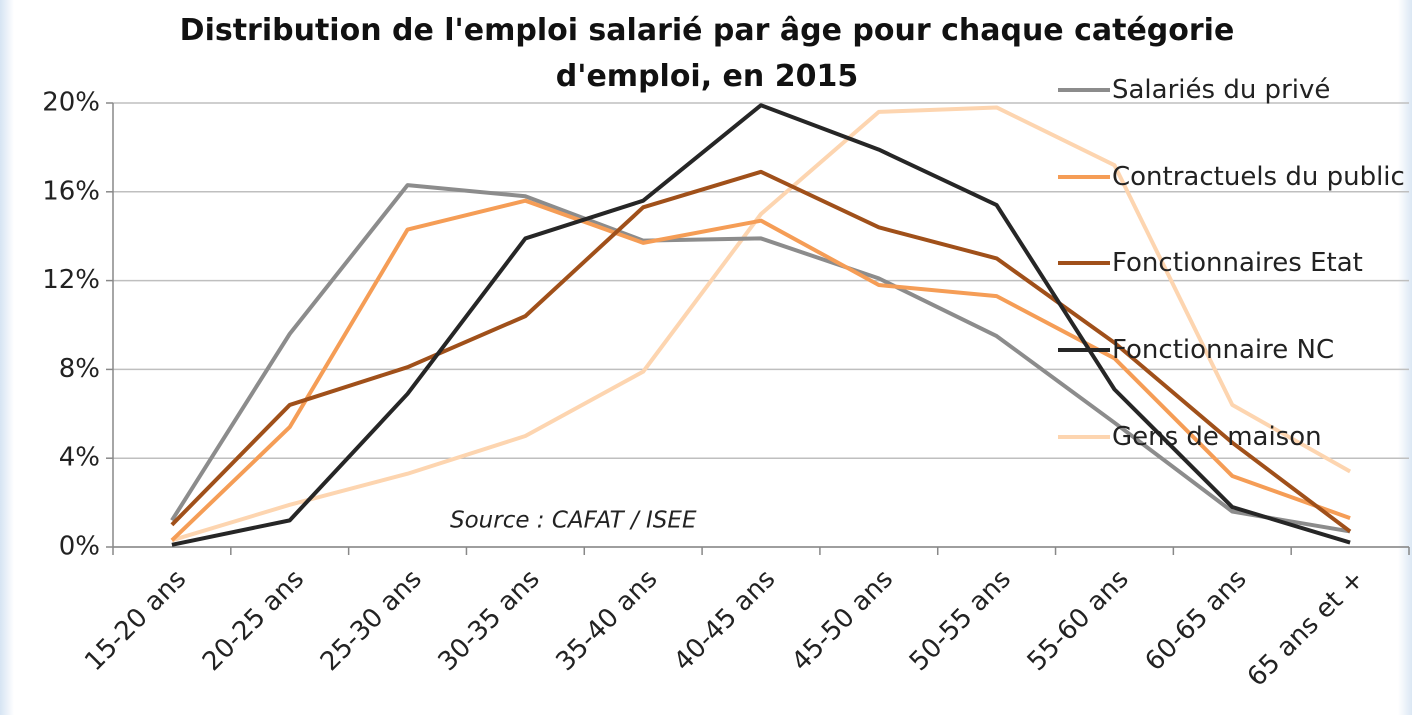  Describe the element at coordinates (253, 620) in the screenshot. I see `x-tick-label: 20-25 ans` at that location.